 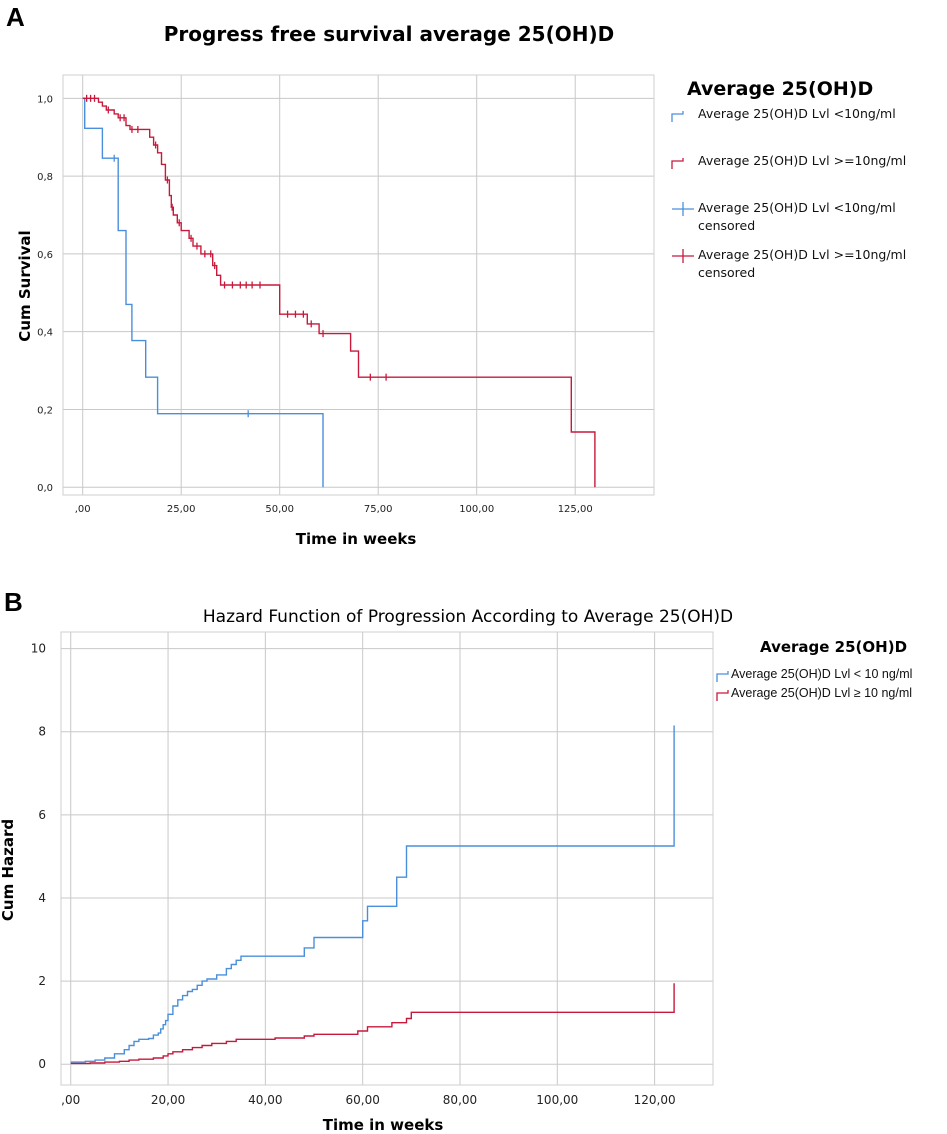 I want to click on x-tick-label: 50,00, so click(x=279, y=509).